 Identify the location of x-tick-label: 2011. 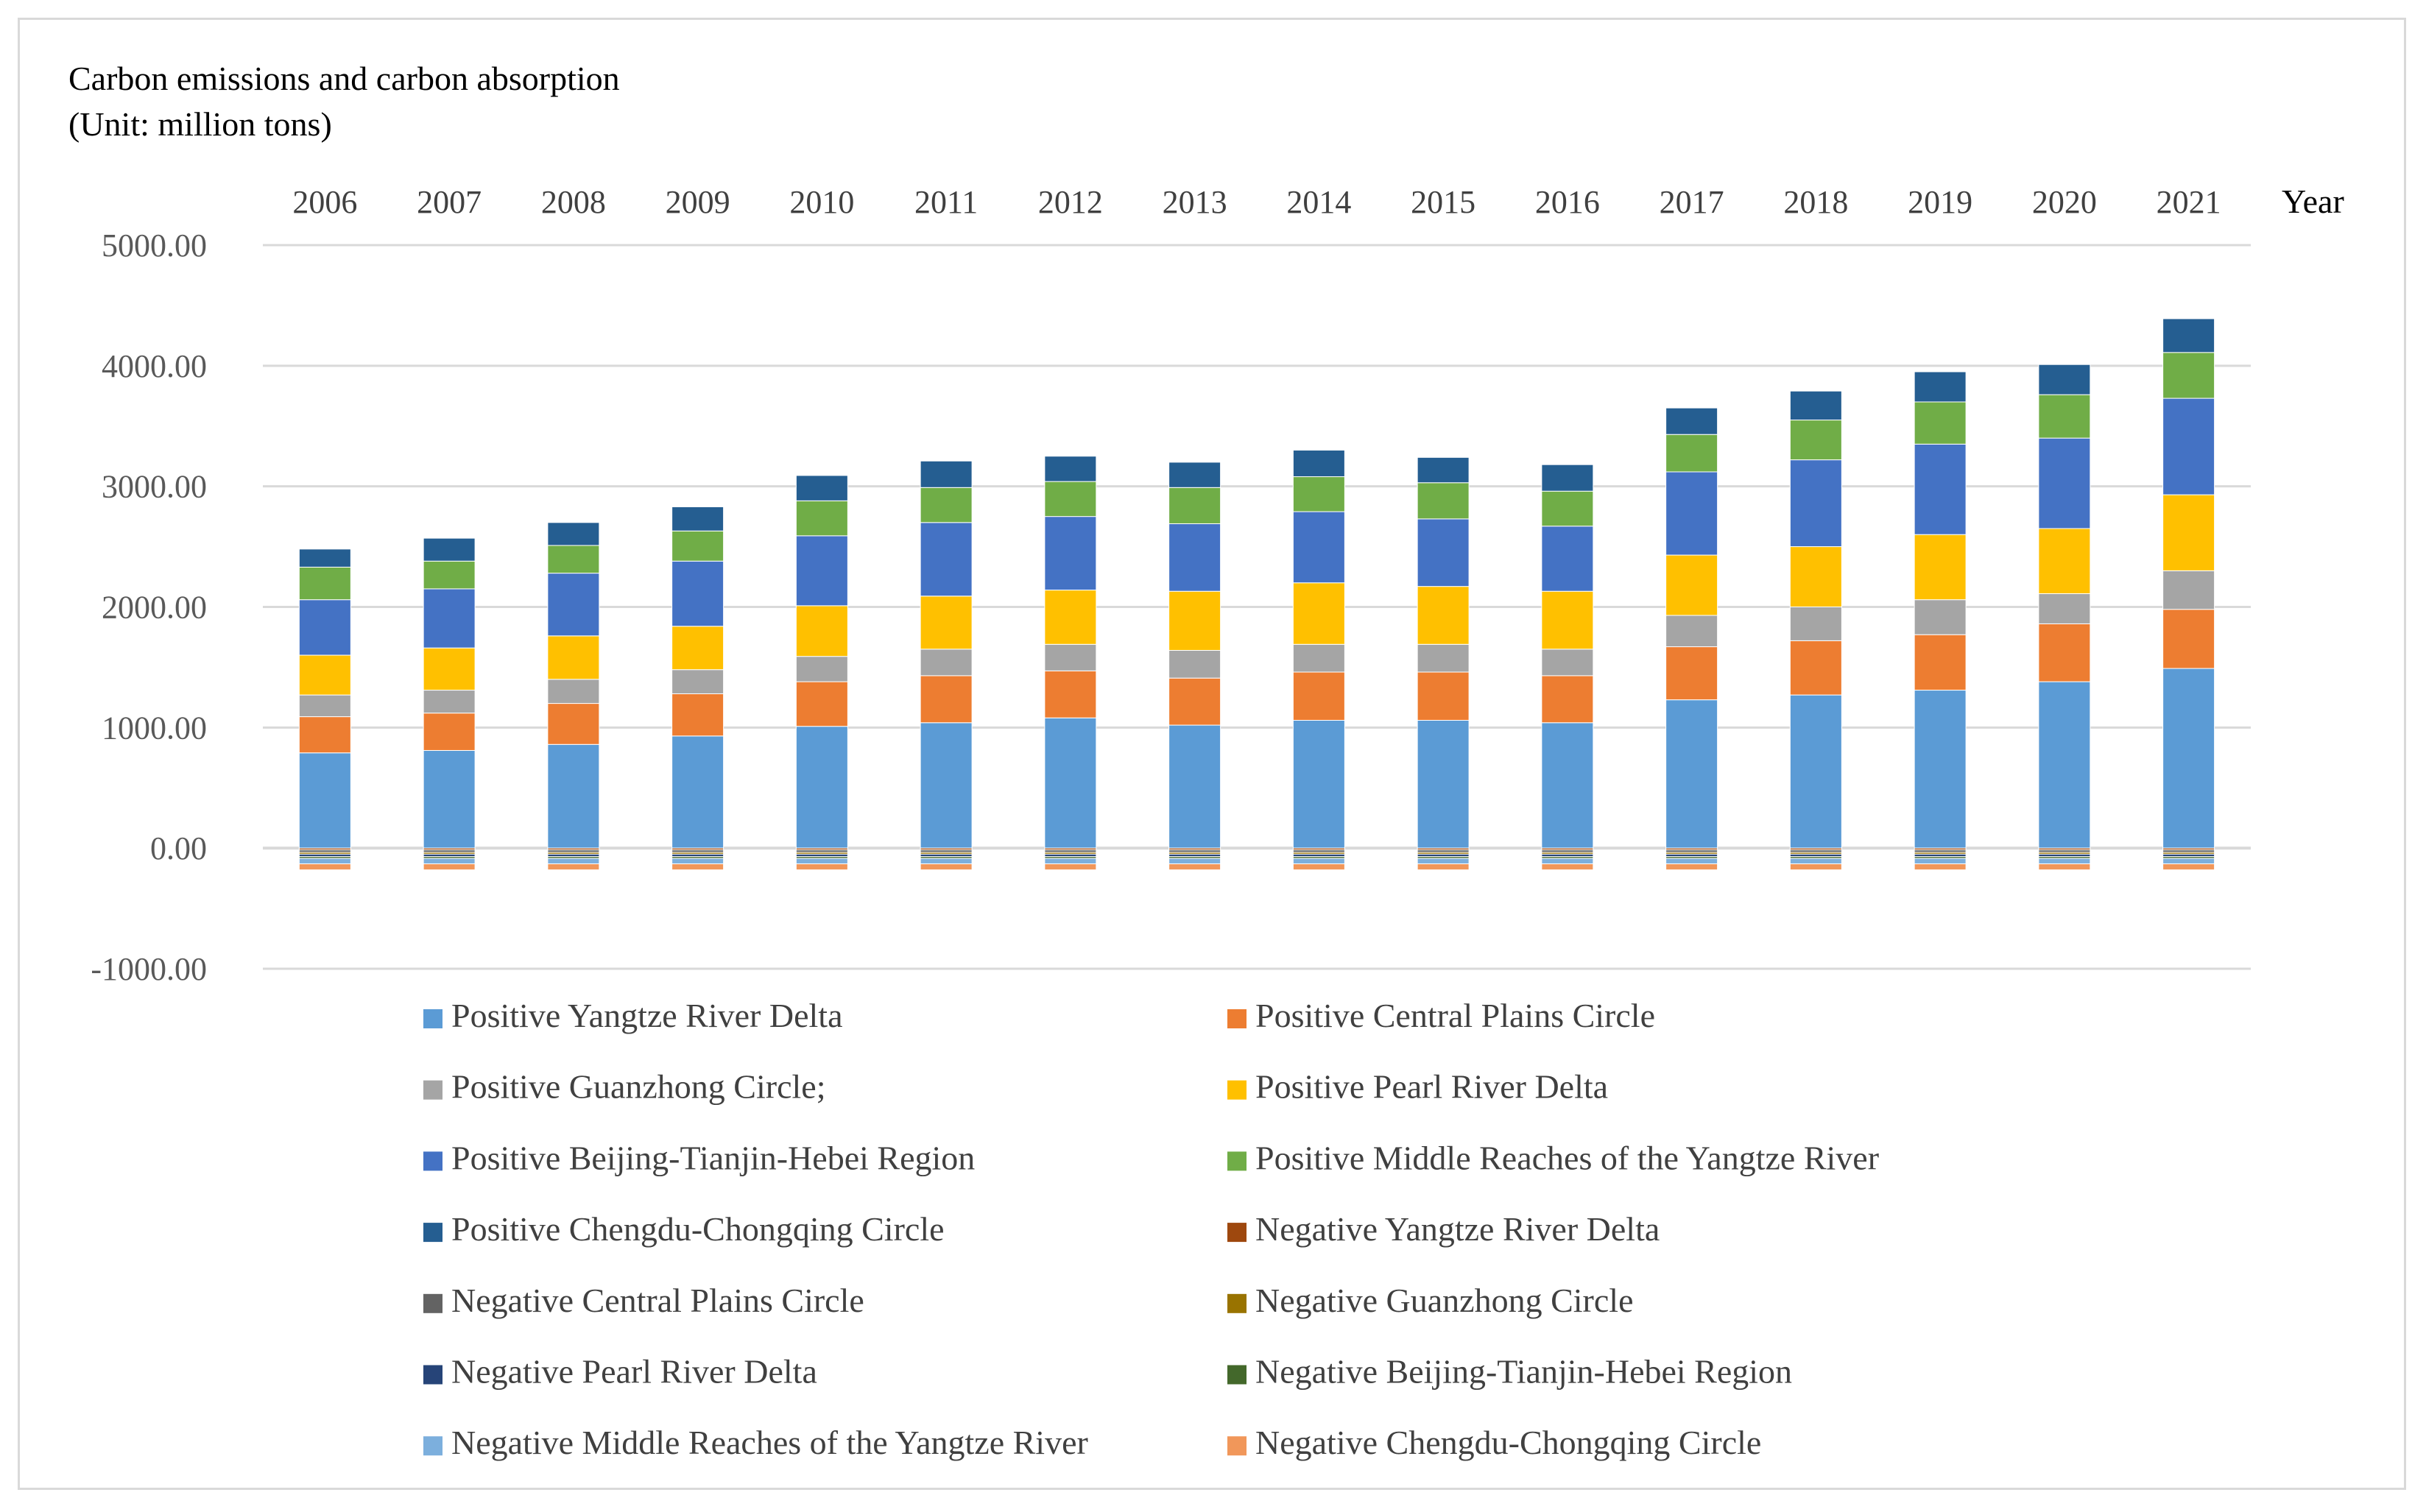
(946, 202).